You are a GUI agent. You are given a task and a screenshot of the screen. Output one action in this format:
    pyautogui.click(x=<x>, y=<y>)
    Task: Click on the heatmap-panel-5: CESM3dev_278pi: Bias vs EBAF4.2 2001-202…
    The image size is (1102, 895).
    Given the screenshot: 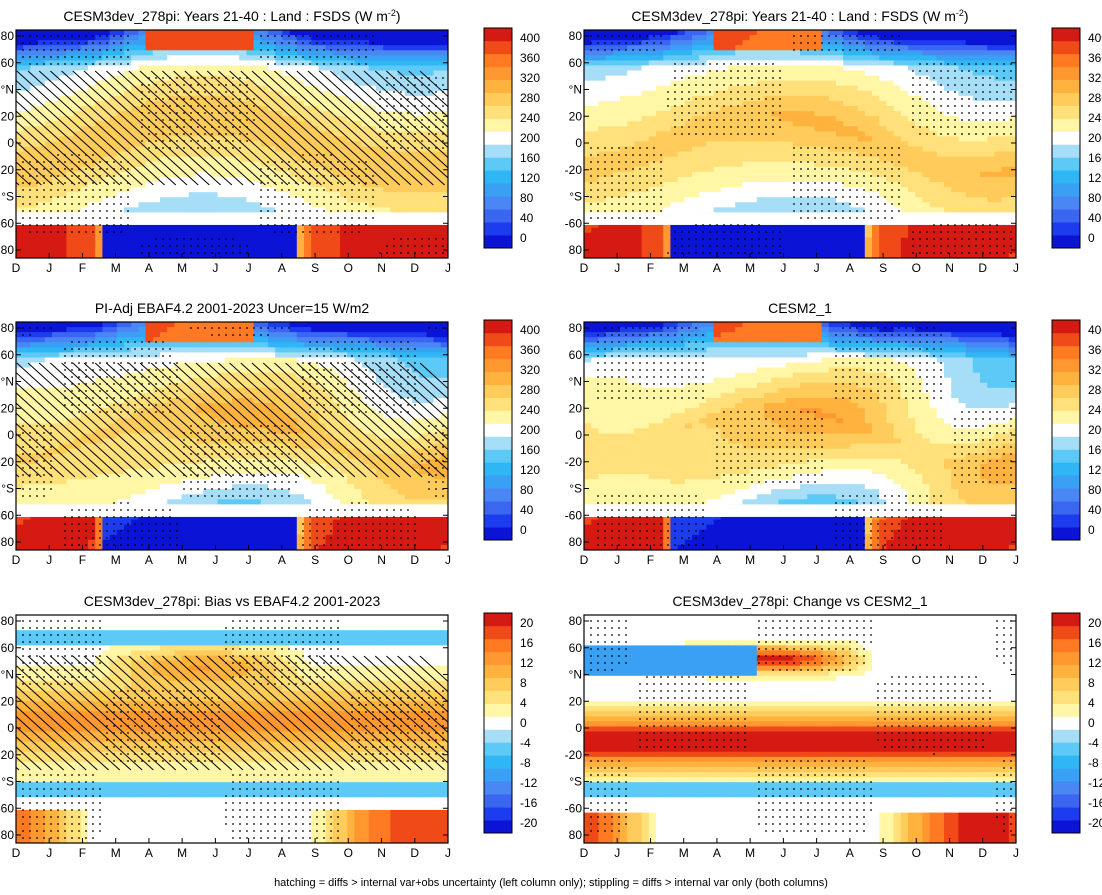 What is the action you would take?
    pyautogui.click(x=269, y=726)
    